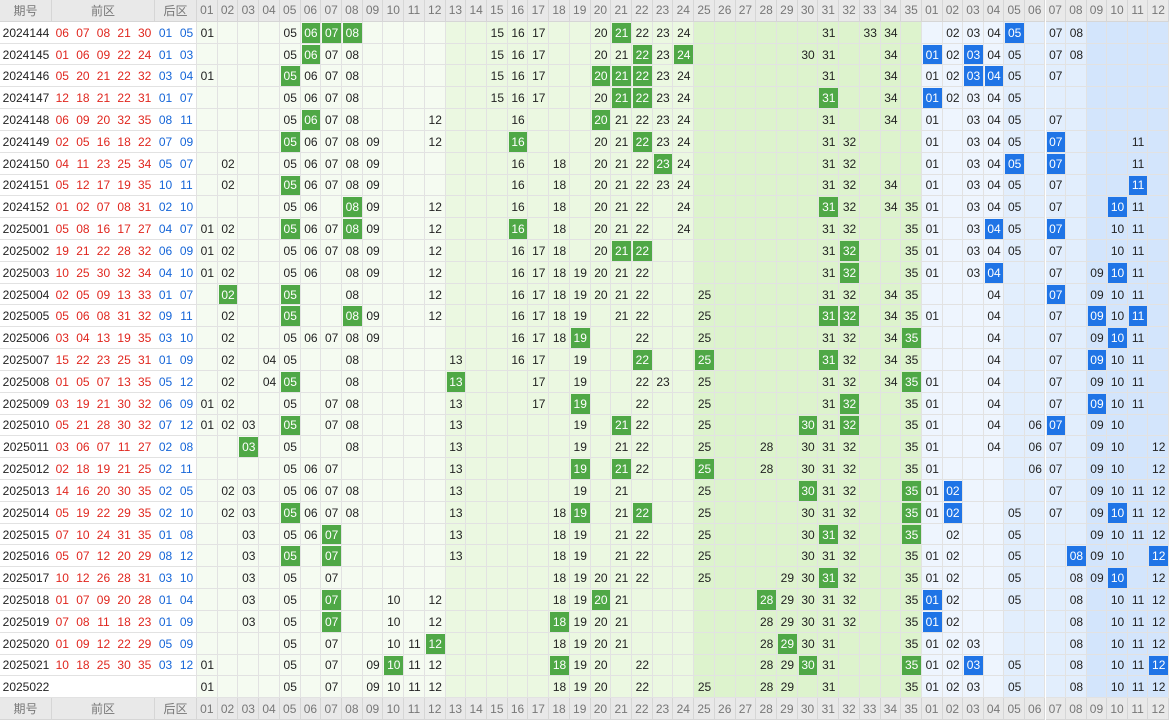 Image resolution: width=1169 pixels, height=720 pixels. Describe the element at coordinates (1158, 709) in the screenshot. I see `back-column-header: 12` at that location.